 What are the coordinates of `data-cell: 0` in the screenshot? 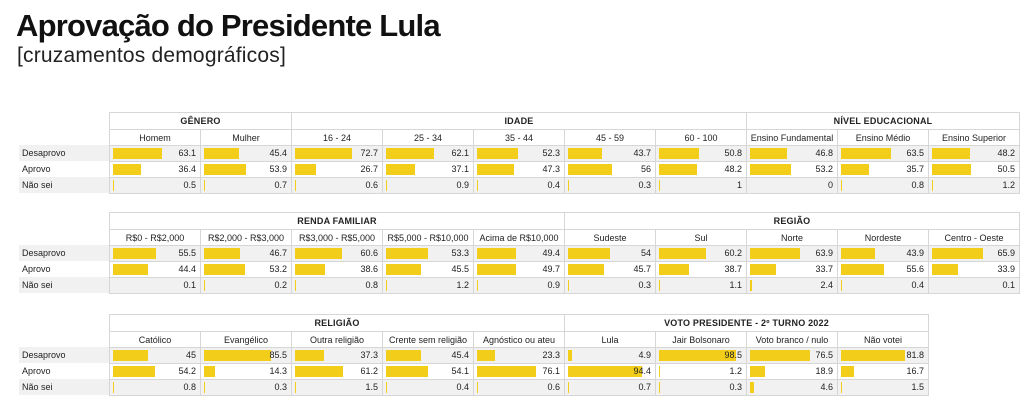 It's located at (792, 185).